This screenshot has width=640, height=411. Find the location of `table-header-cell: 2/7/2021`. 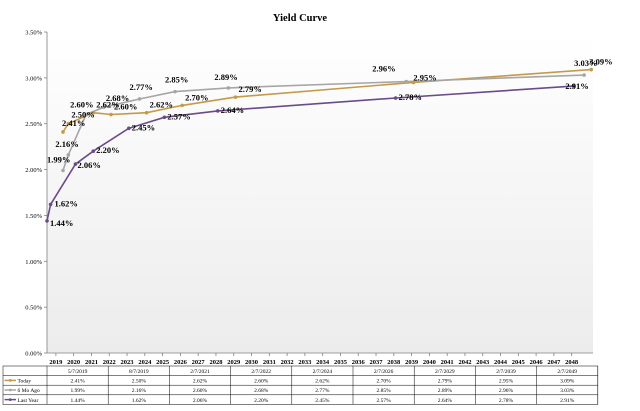

table-header-cell: 2/7/2021 is located at coordinates (200, 372).